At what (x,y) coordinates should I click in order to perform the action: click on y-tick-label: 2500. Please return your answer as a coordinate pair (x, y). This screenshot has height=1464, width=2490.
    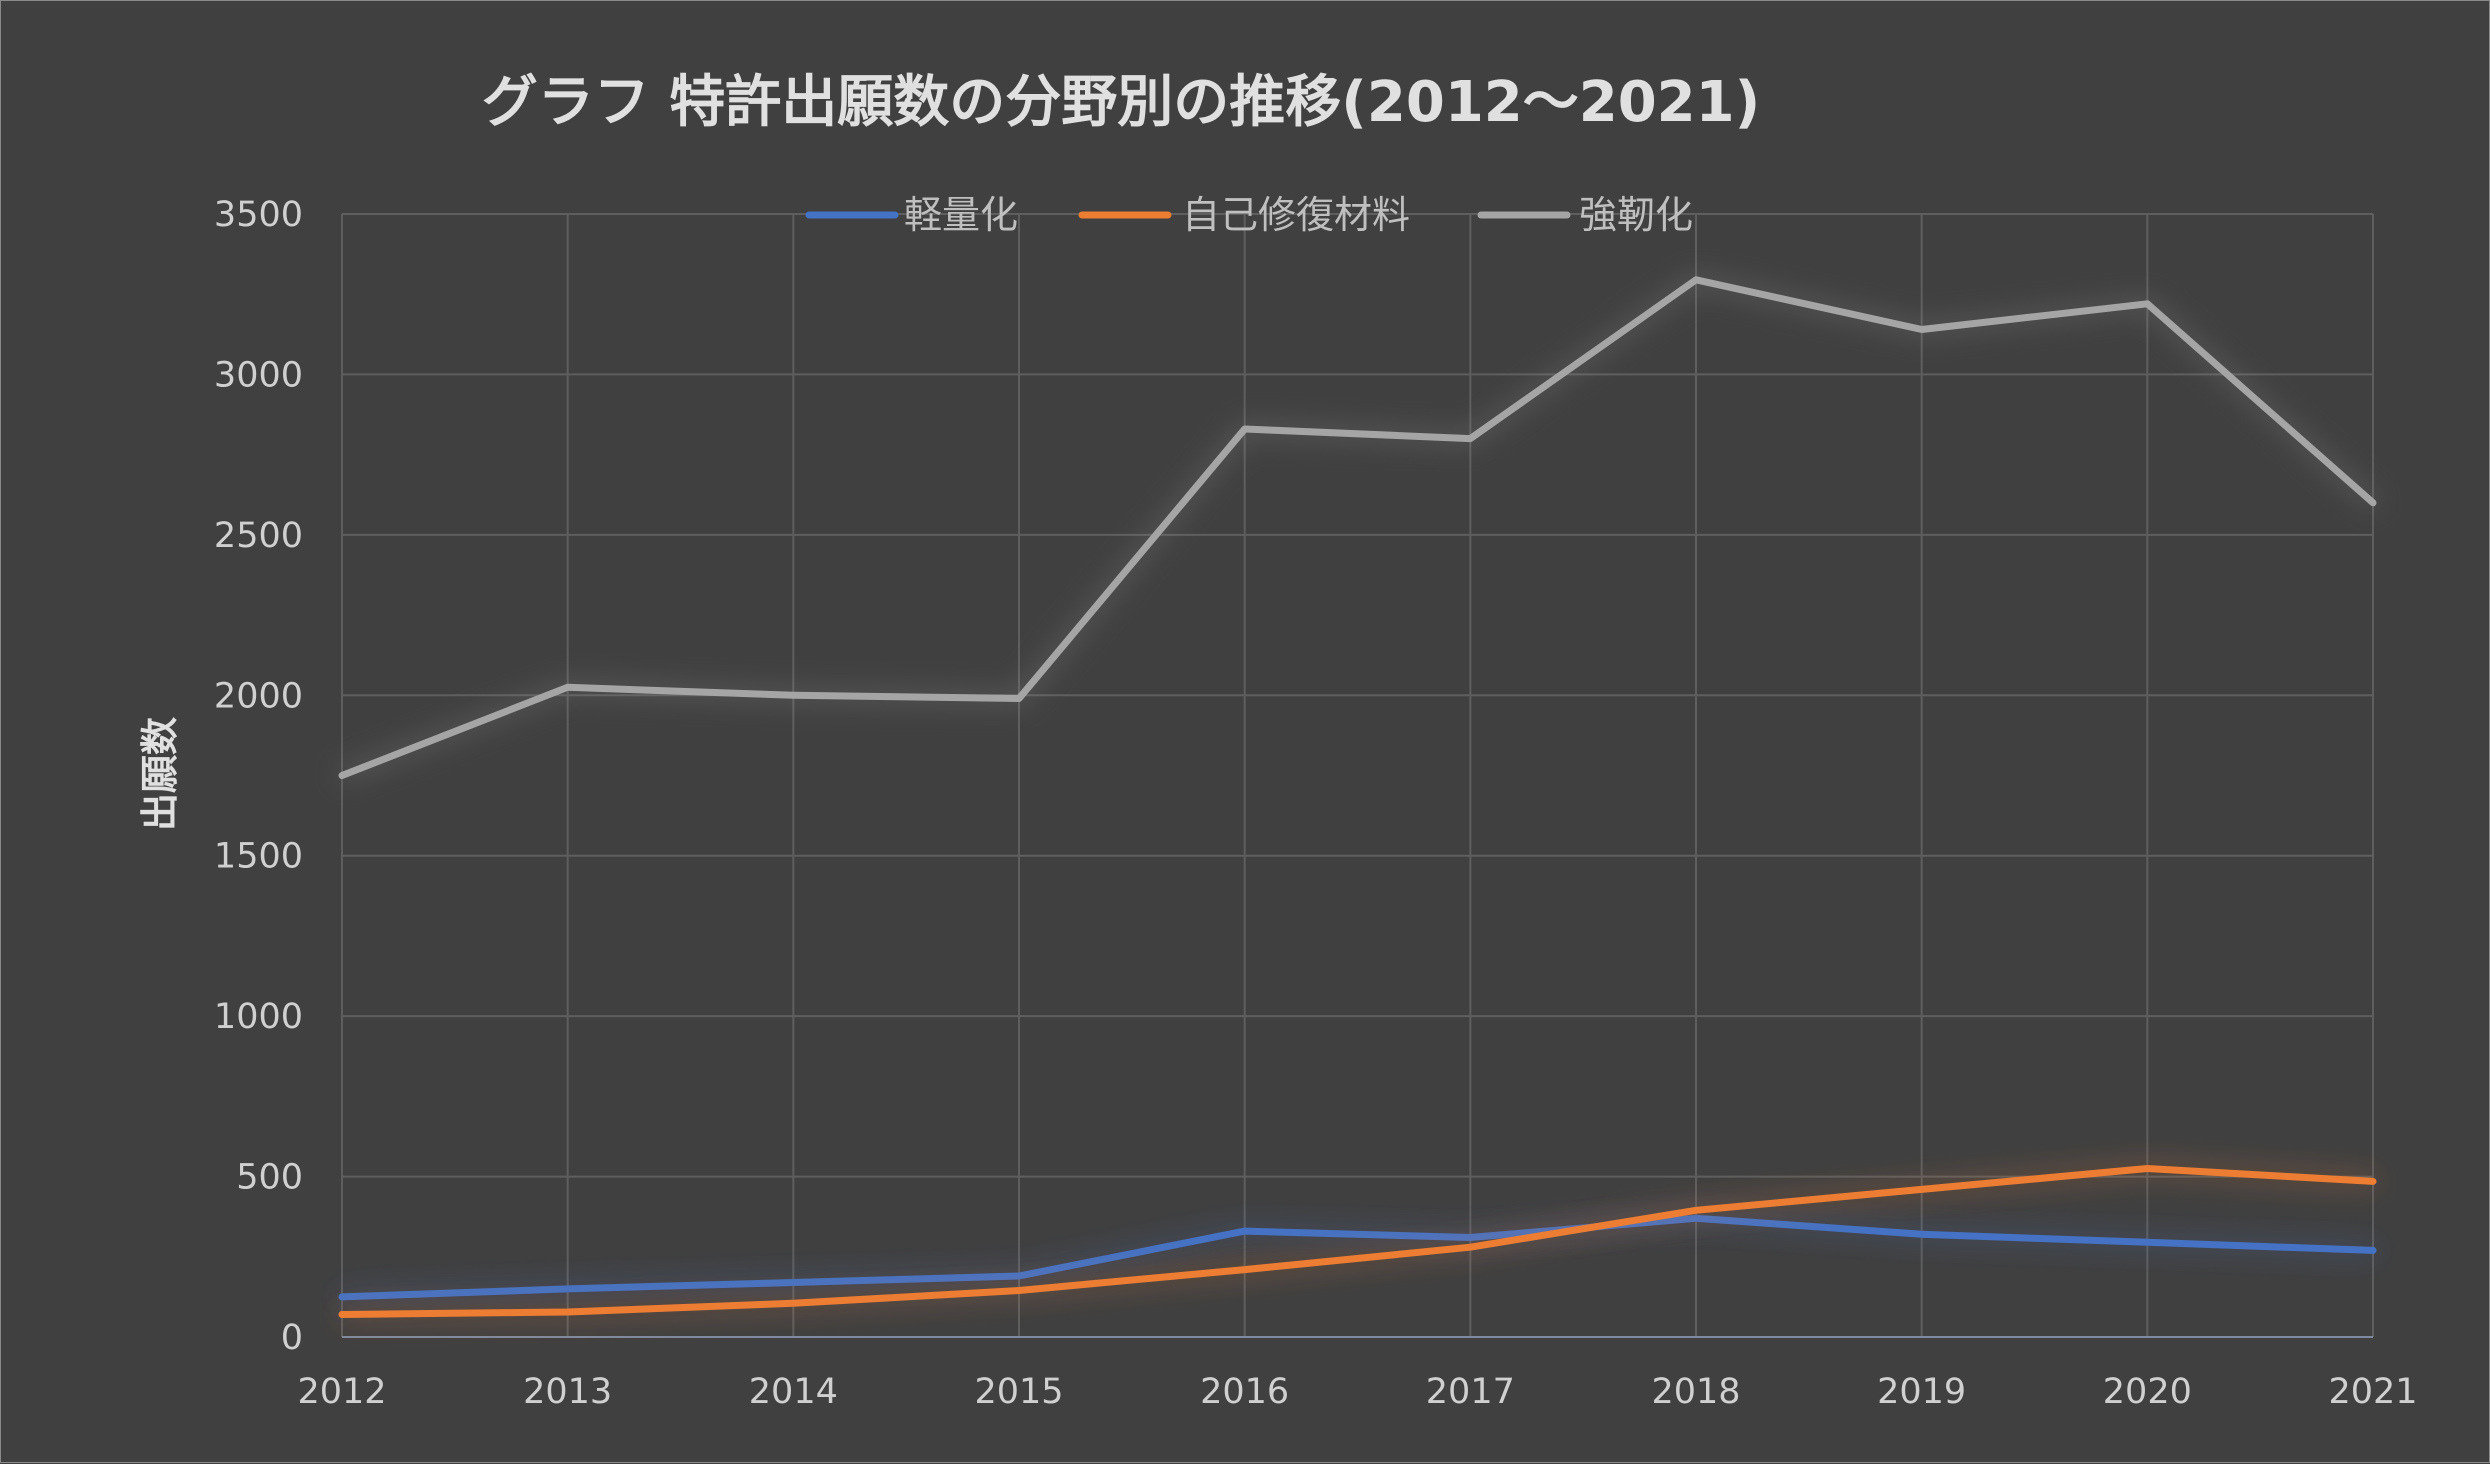
    Looking at the image, I should click on (258, 536).